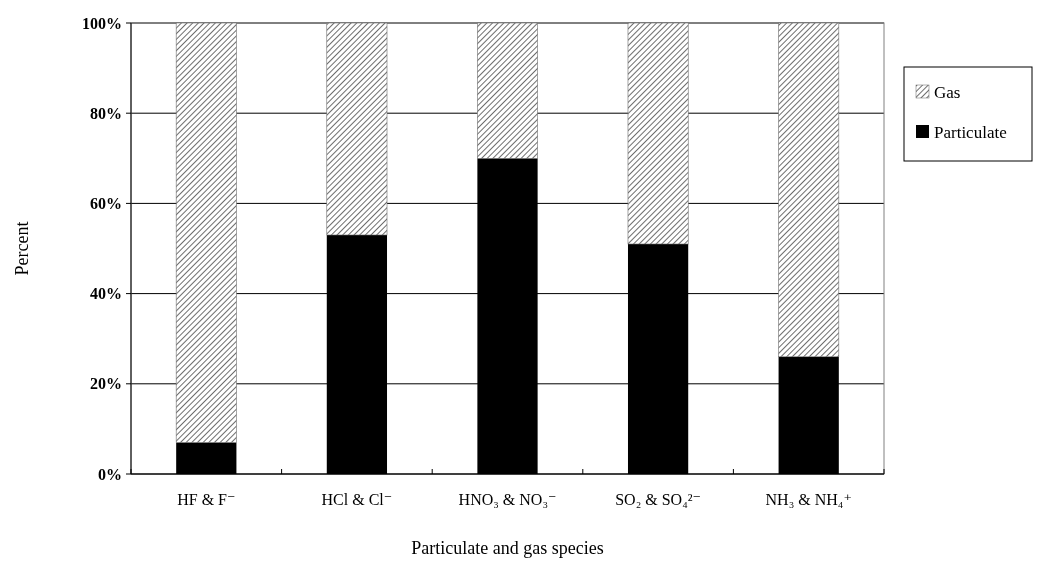 This screenshot has height=562, width=1040. What do you see at coordinates (507, 499) in the screenshot?
I see `x-tick-label: HNO₃ & NO₃⁻` at bounding box center [507, 499].